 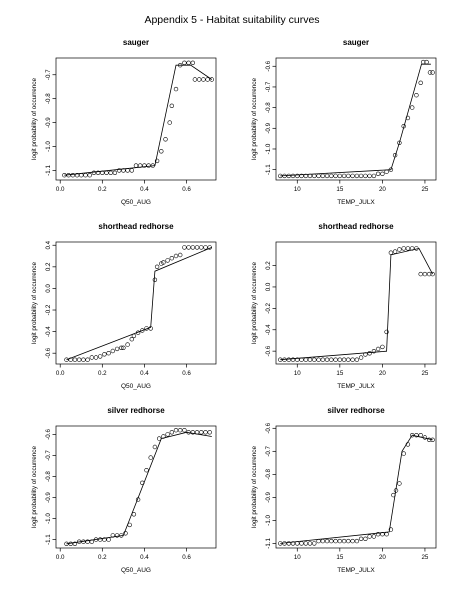 What do you see at coordinates (144, 373) in the screenshot?
I see `x-tick-label: 0.4` at bounding box center [144, 373].